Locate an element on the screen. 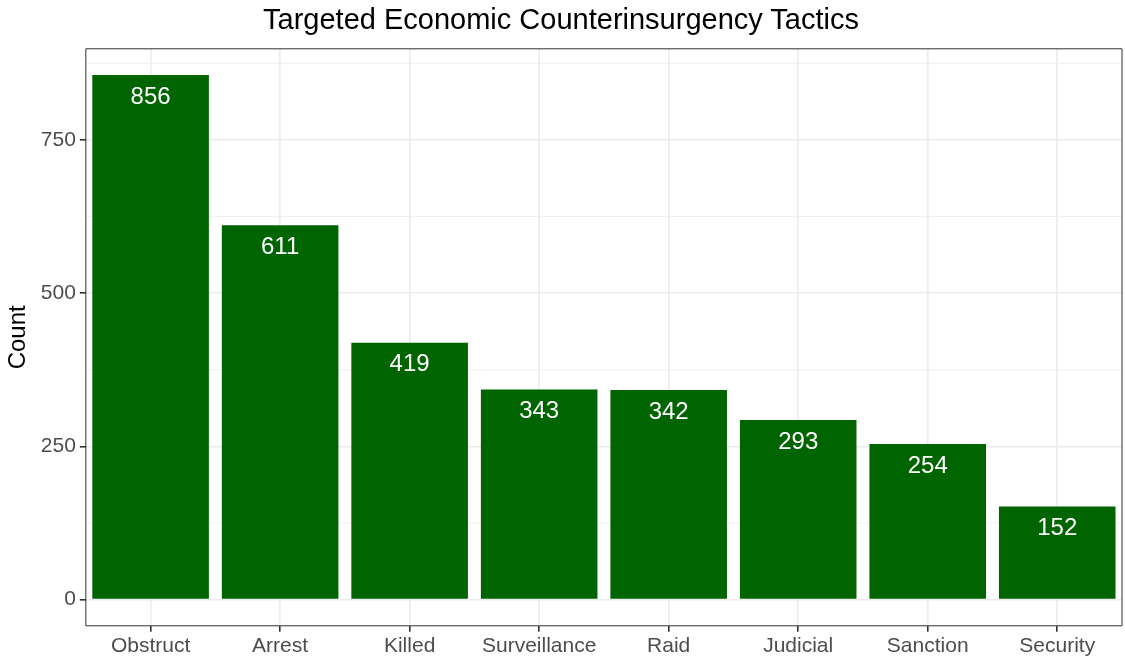  x-tick-label: Sanction is located at coordinates (927, 645).